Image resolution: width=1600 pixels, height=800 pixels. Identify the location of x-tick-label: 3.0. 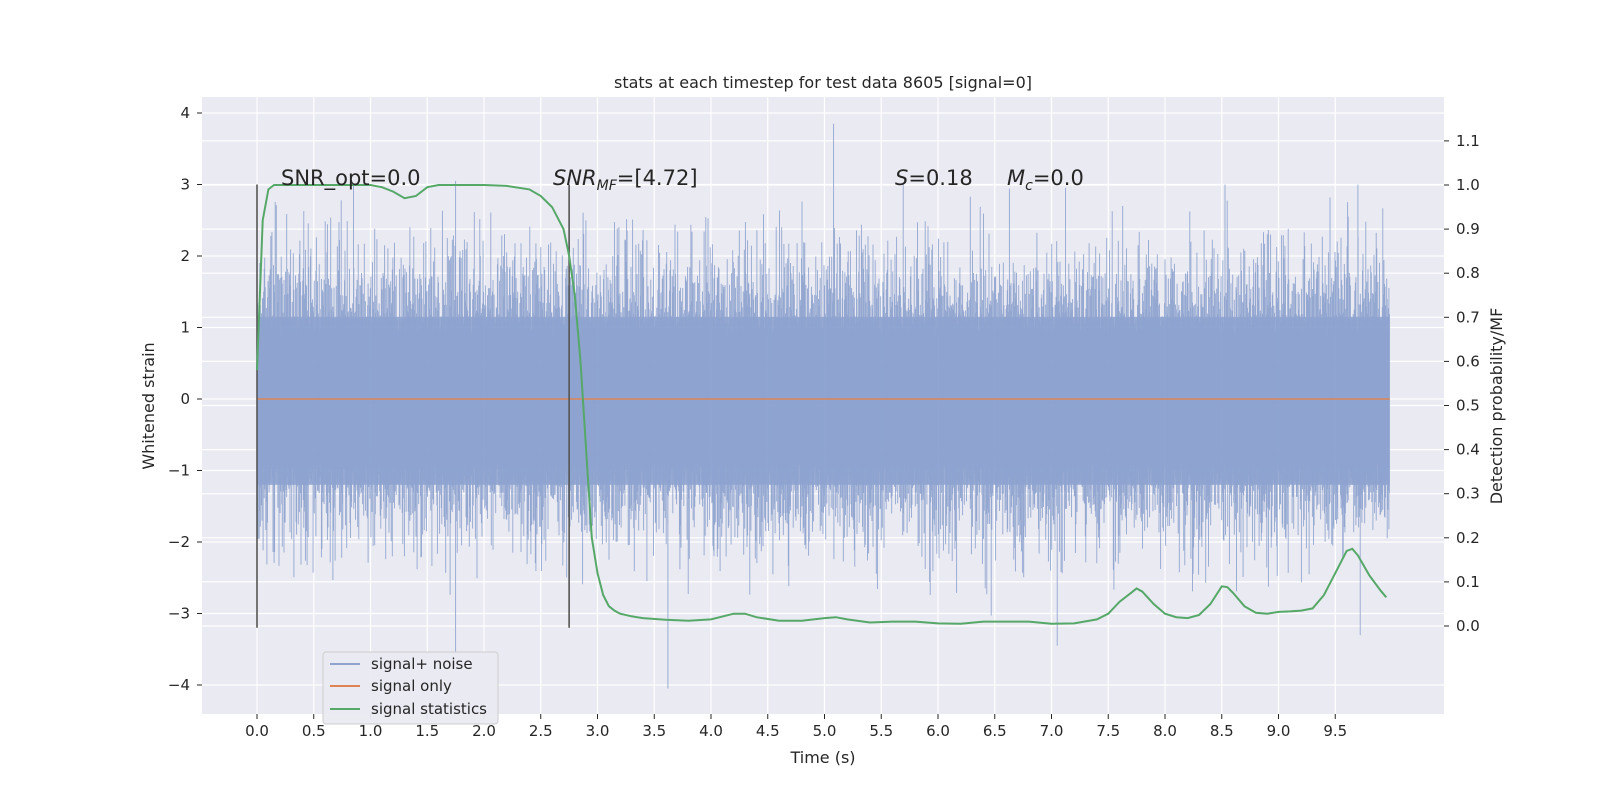
(598, 731).